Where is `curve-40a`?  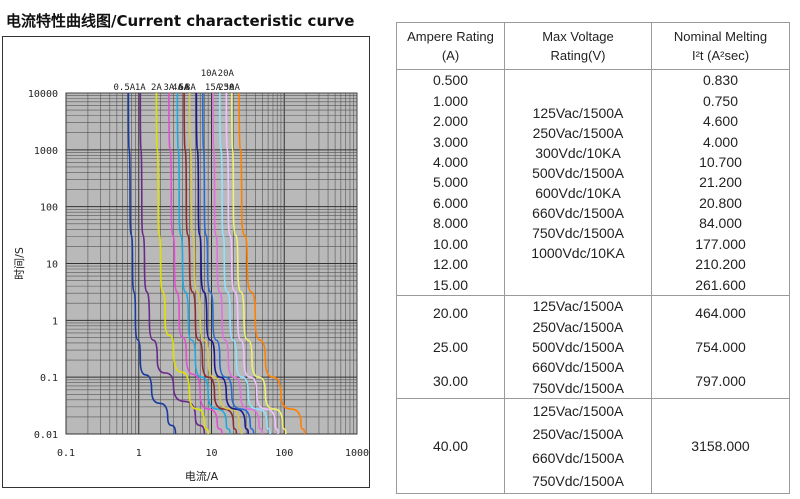
curve-40a is located at coordinates (272, 263).